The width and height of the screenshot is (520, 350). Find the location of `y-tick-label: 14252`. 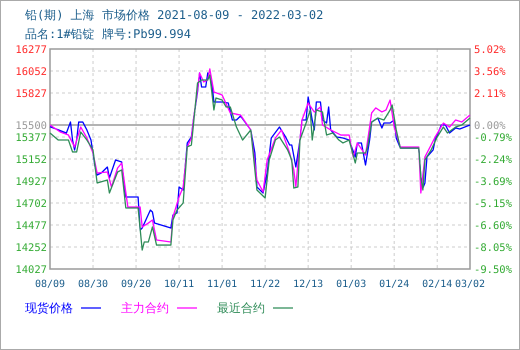

y-tick-label: 14252 is located at coordinates (31, 248).